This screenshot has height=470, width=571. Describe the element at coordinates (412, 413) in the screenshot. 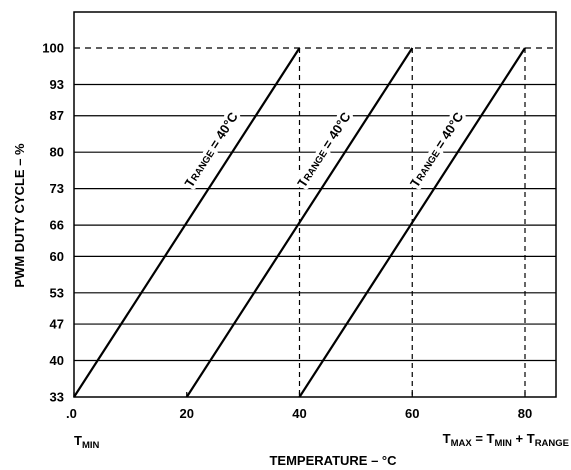

I see `x-tick-label: 60` at that location.